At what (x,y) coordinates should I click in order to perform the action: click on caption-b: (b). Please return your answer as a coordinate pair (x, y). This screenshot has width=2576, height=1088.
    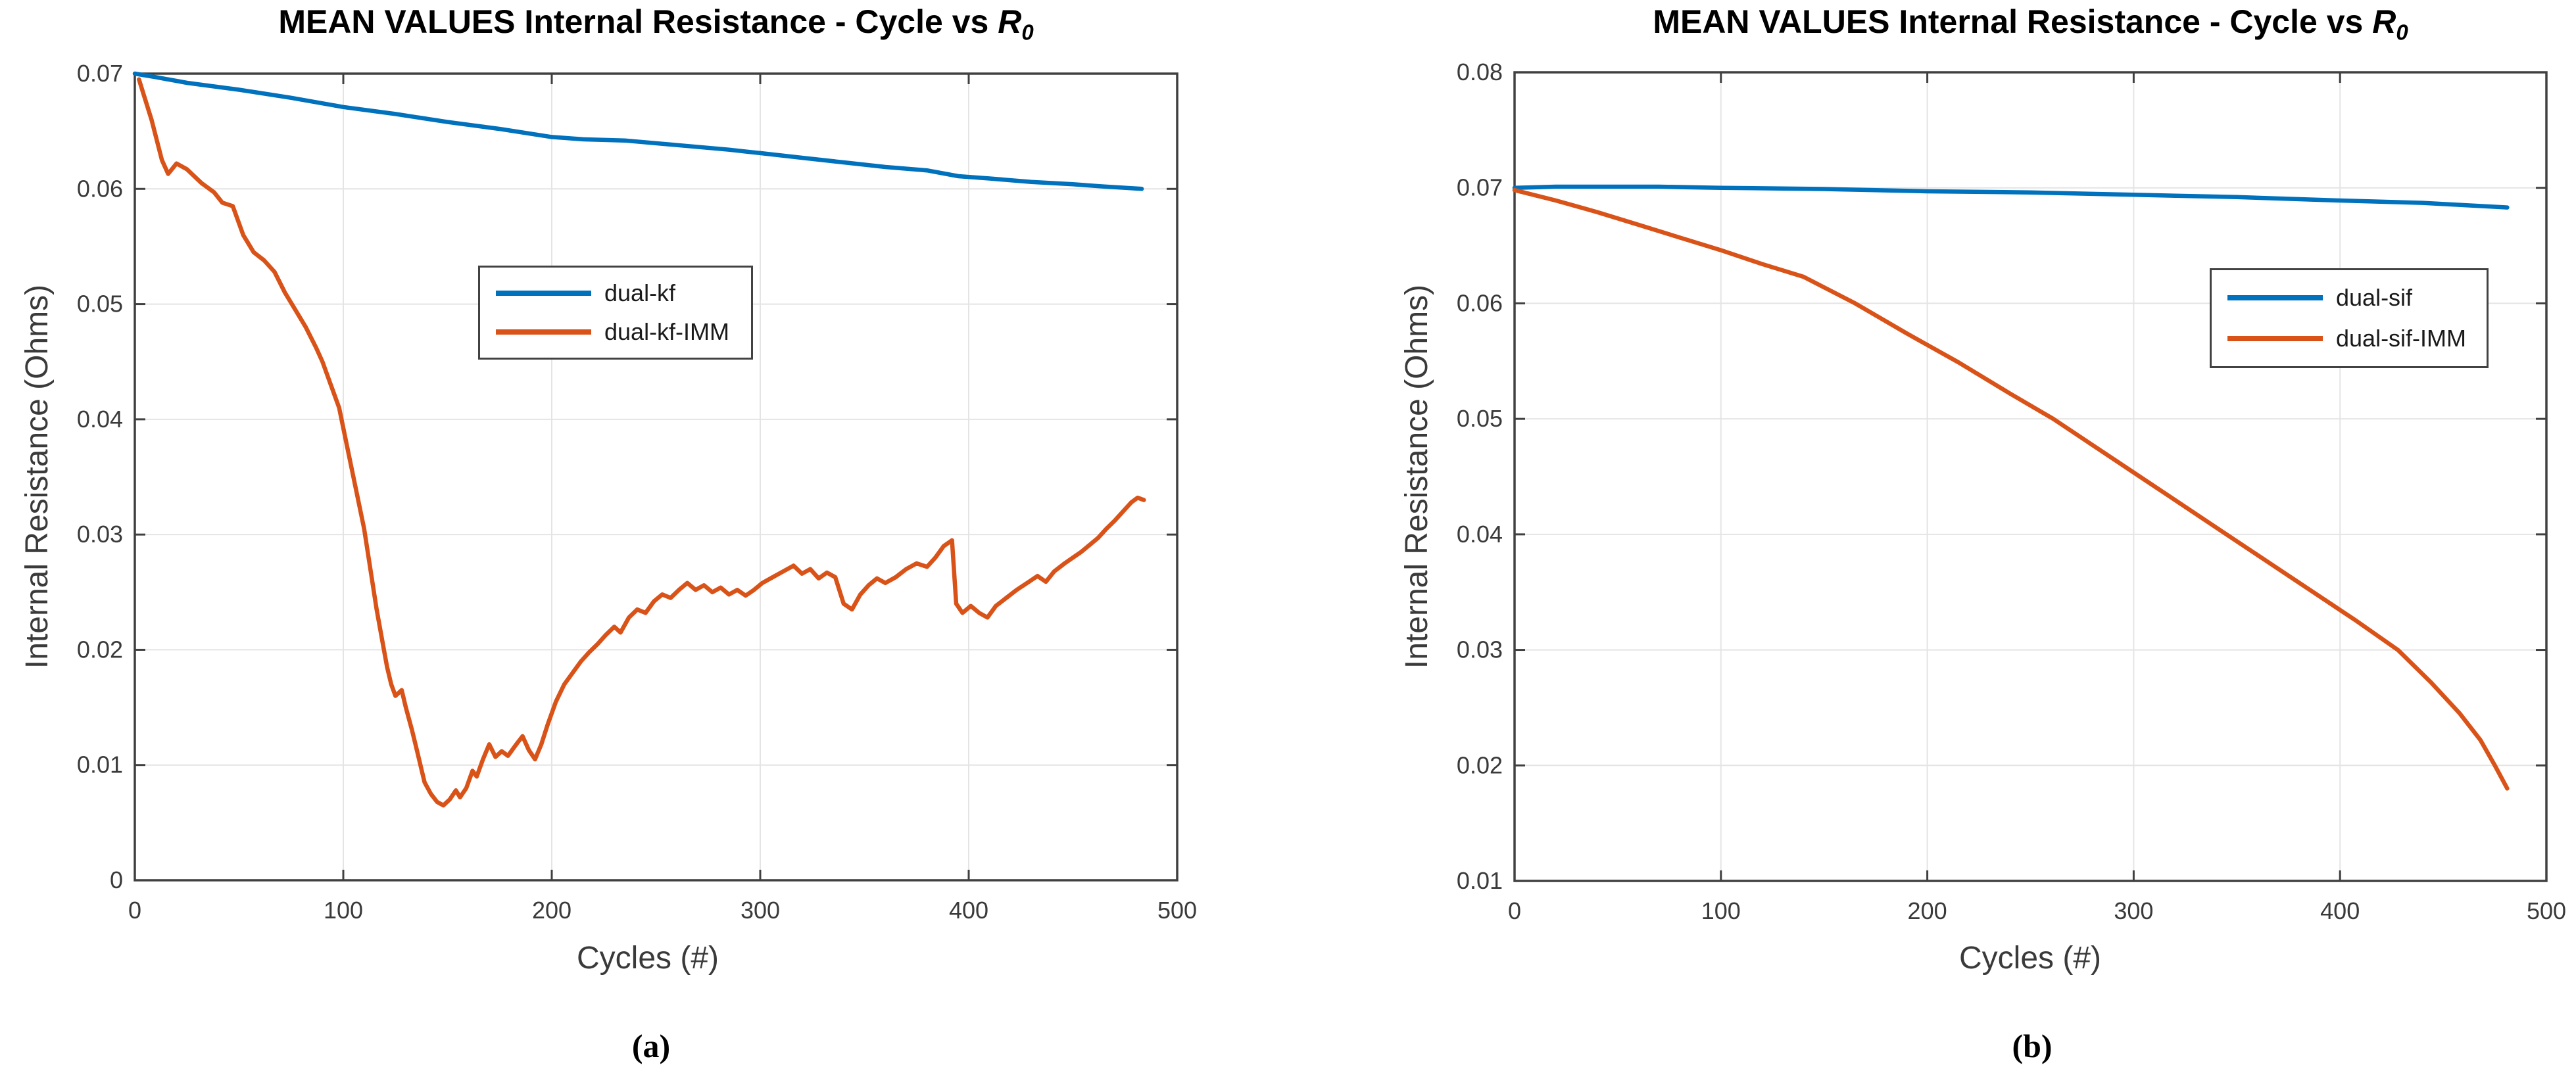
    Looking at the image, I should click on (2032, 1046).